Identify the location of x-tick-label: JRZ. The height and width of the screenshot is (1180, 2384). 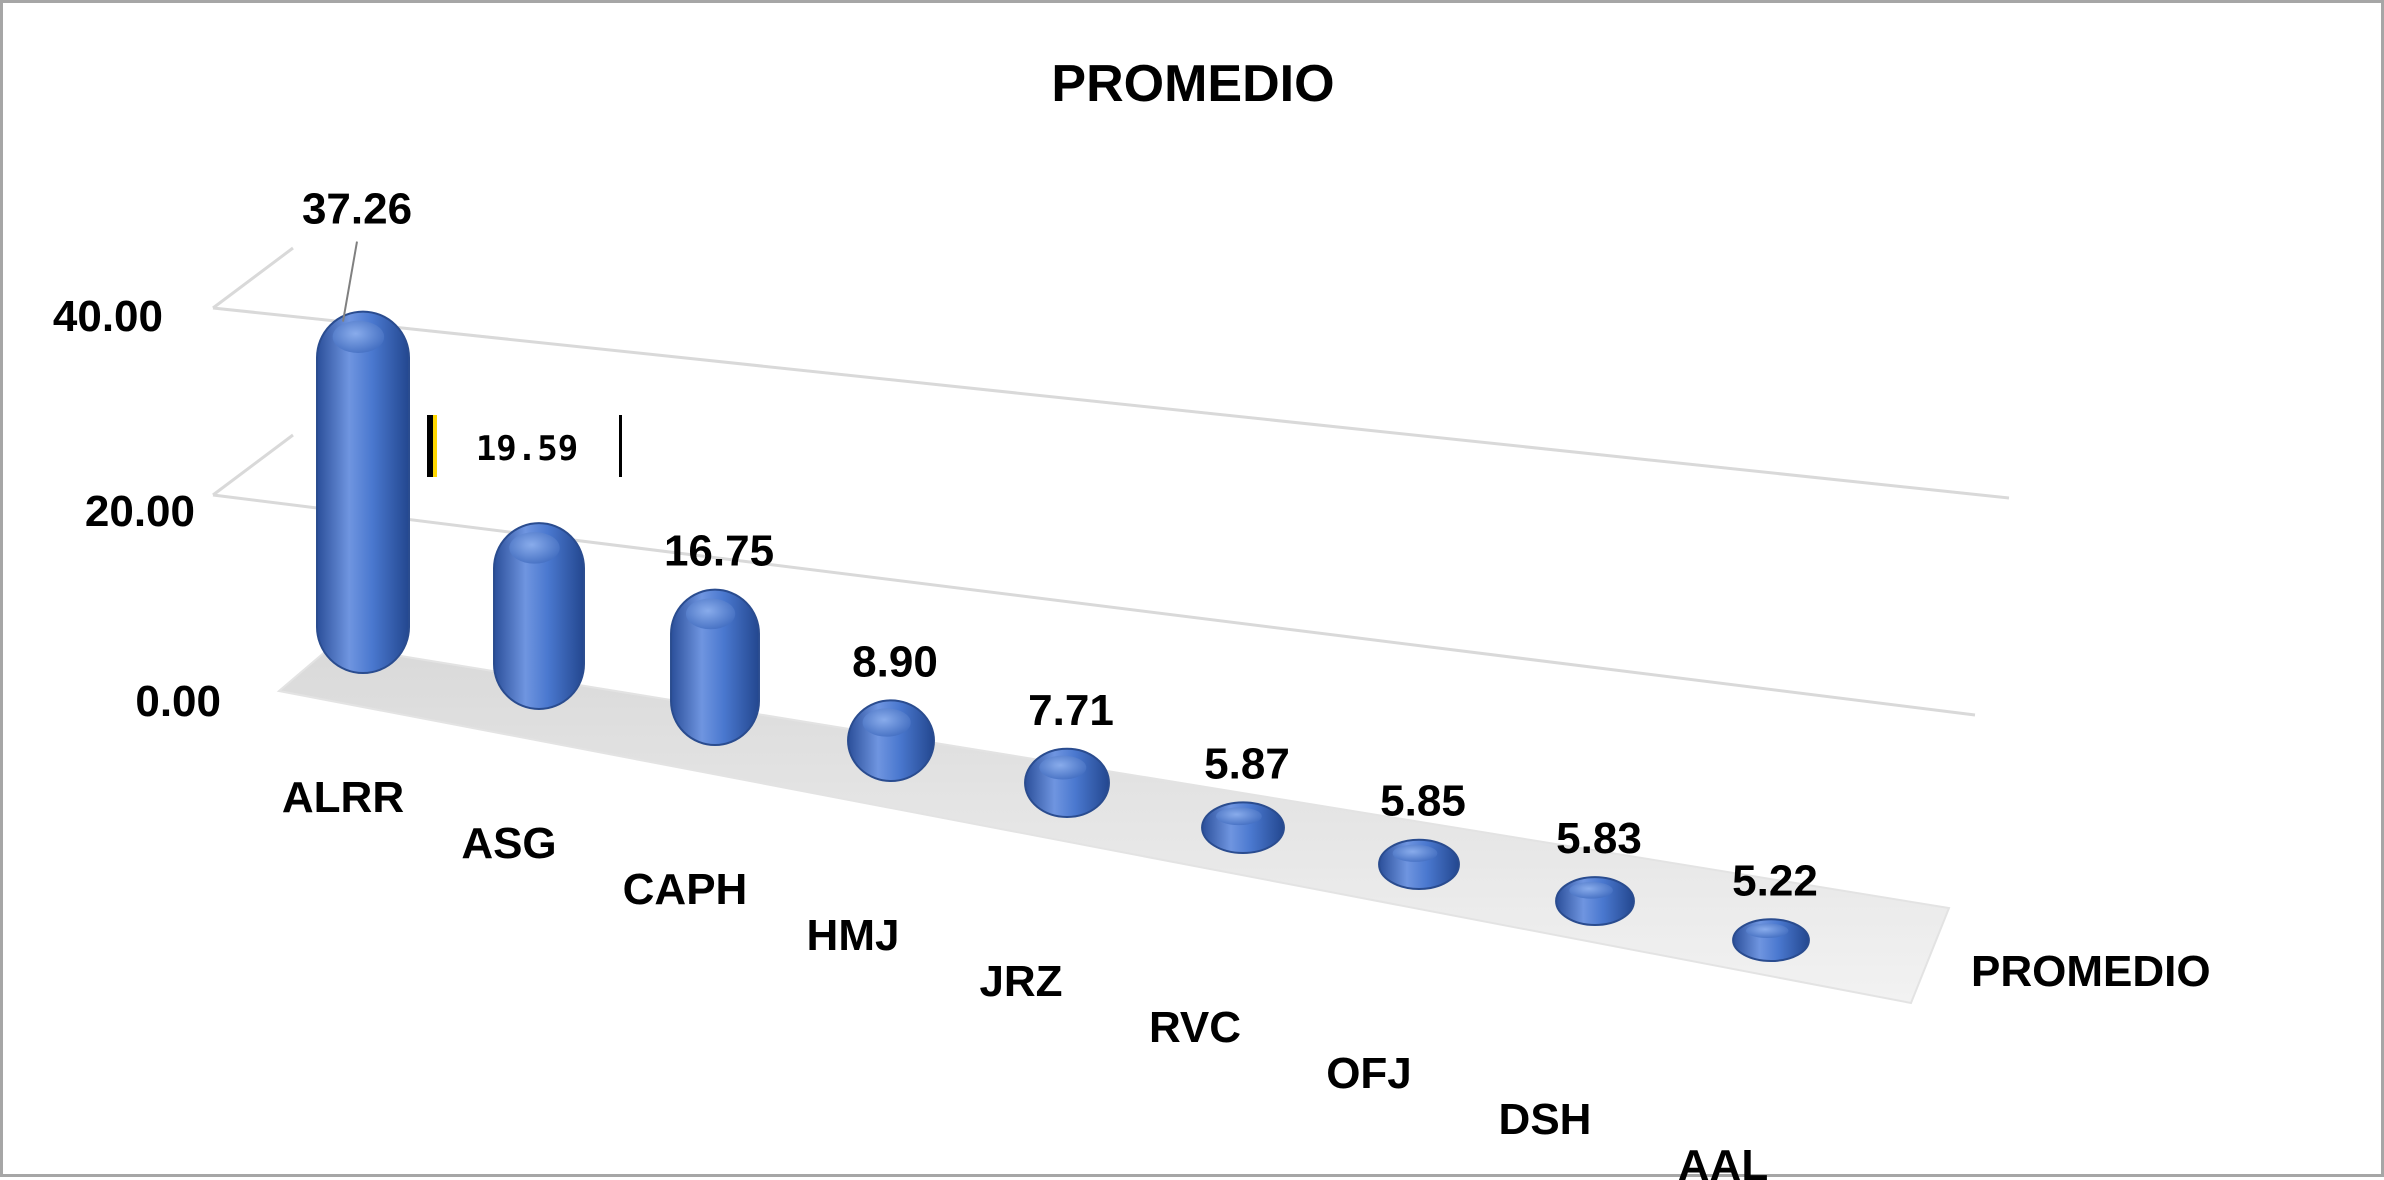
(1020, 981).